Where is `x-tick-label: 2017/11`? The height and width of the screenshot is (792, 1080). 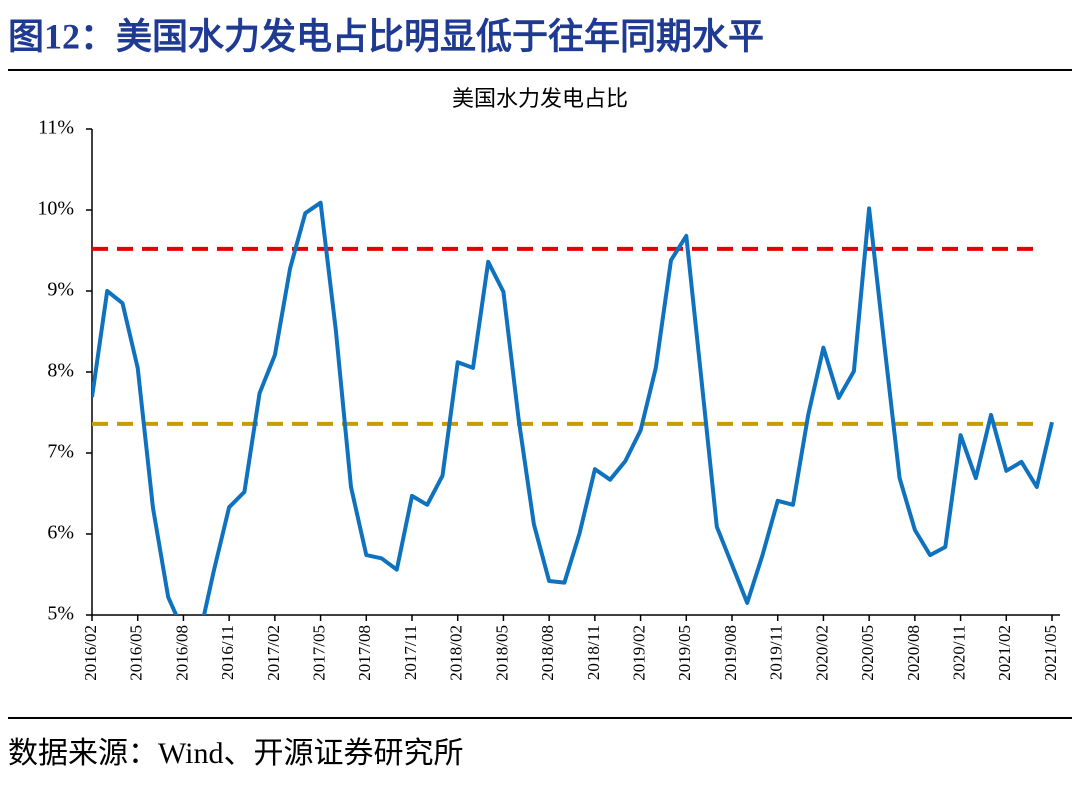 x-tick-label: 2017/11 is located at coordinates (410, 652).